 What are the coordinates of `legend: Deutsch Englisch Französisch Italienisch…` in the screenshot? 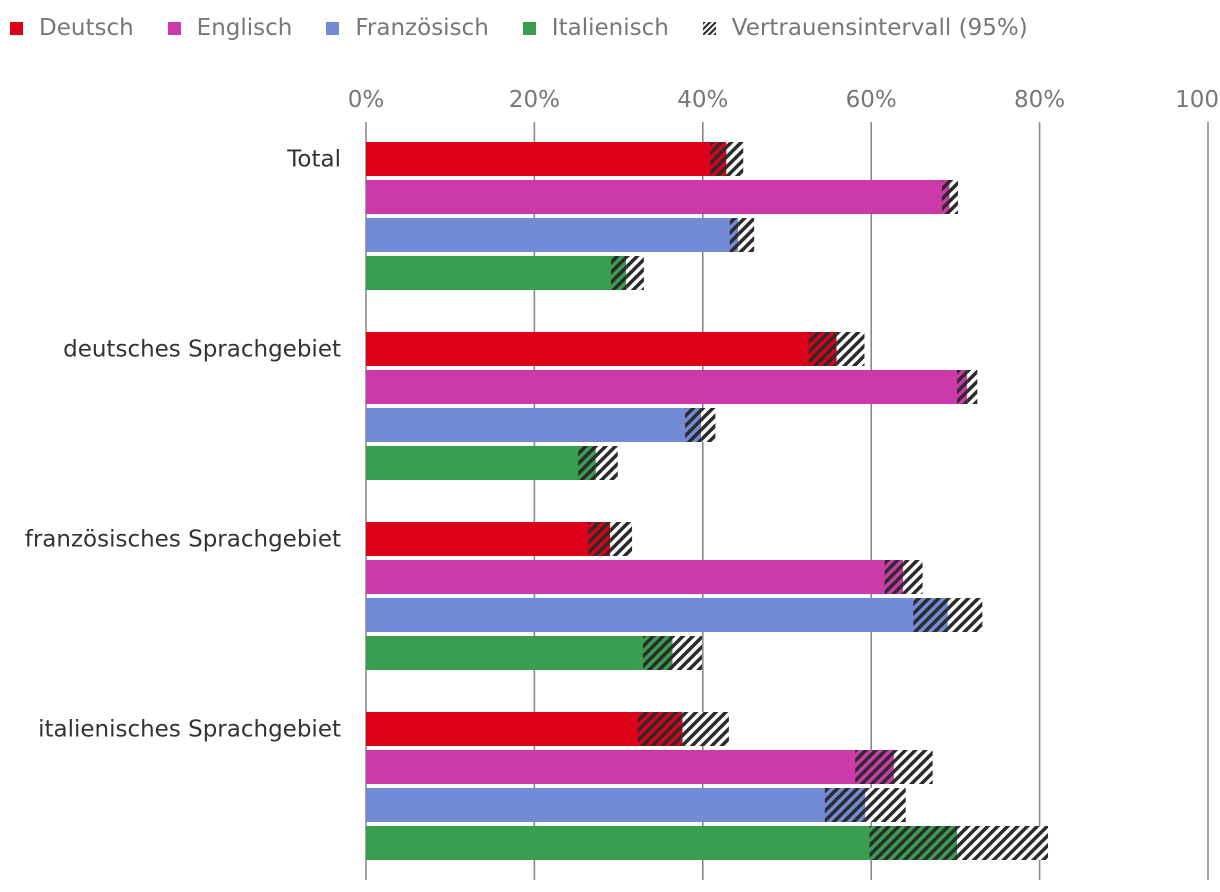 It's located at (526, 28).